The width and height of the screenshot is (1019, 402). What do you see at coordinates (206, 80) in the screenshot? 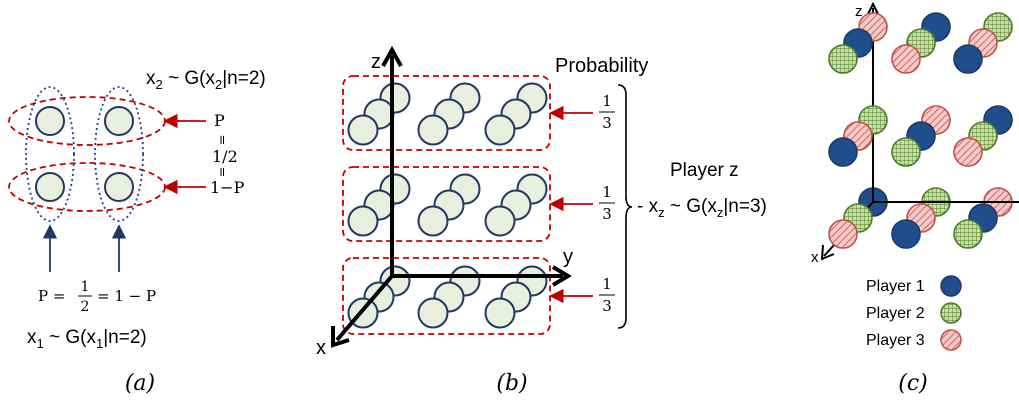
I see `x2-distribution-label: x2 ~ G(x2|n=2)` at bounding box center [206, 80].